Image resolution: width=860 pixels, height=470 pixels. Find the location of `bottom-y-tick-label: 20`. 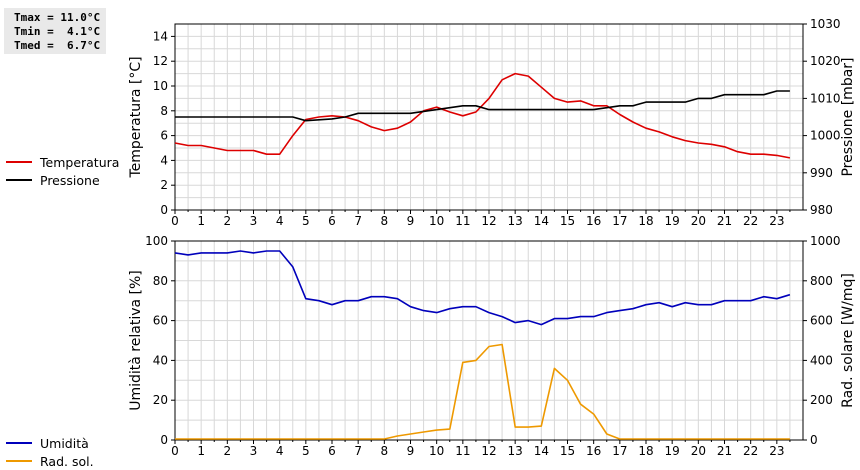

bottom-y-tick-label: 20 is located at coordinates (160, 400).